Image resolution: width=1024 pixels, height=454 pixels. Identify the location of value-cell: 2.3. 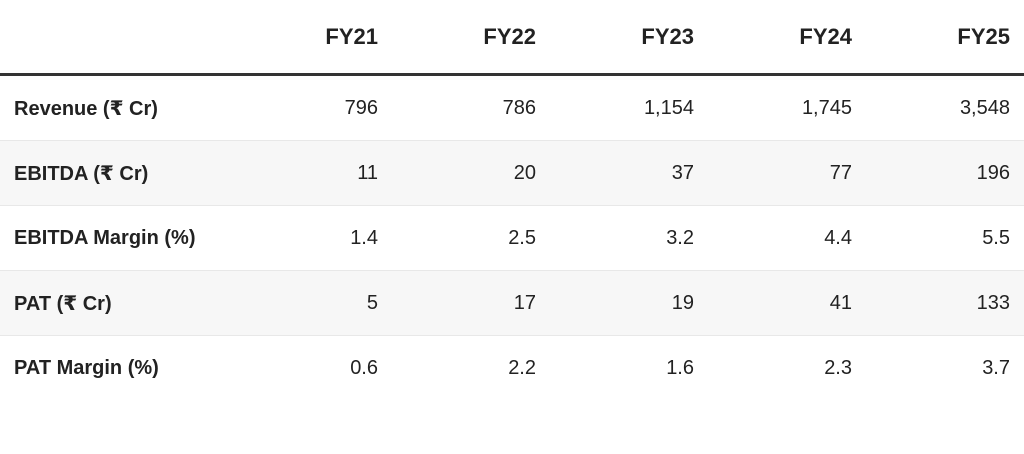
(838, 367).